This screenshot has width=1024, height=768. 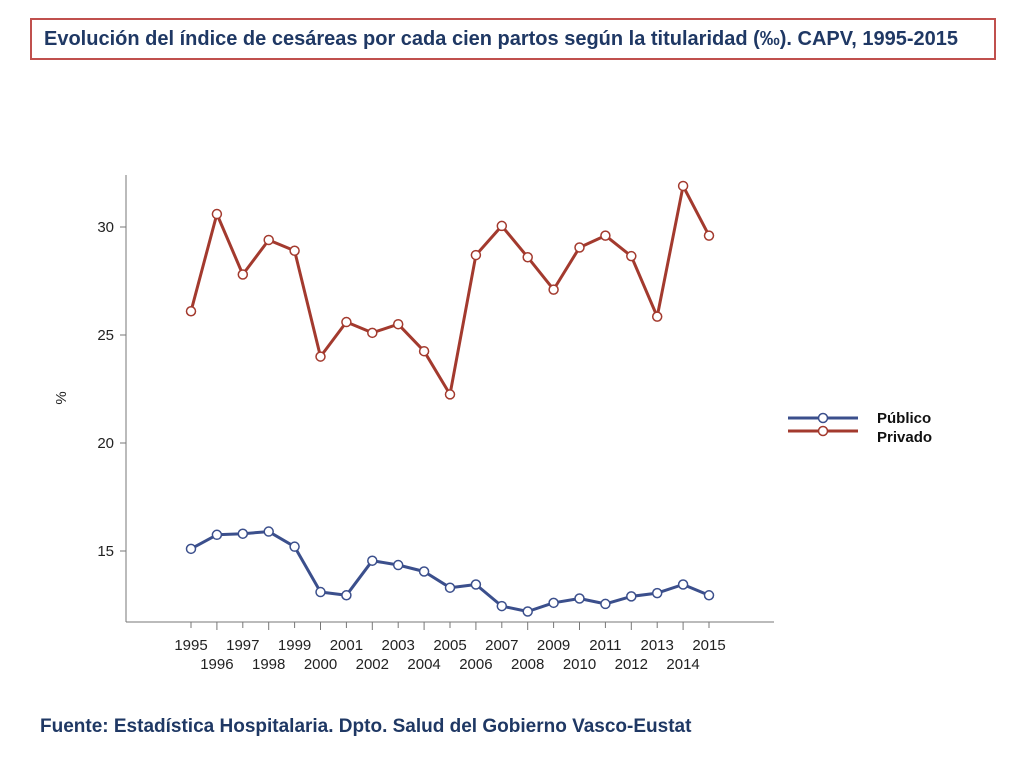 What do you see at coordinates (450, 290) in the screenshot?
I see `series-line-privado` at bounding box center [450, 290].